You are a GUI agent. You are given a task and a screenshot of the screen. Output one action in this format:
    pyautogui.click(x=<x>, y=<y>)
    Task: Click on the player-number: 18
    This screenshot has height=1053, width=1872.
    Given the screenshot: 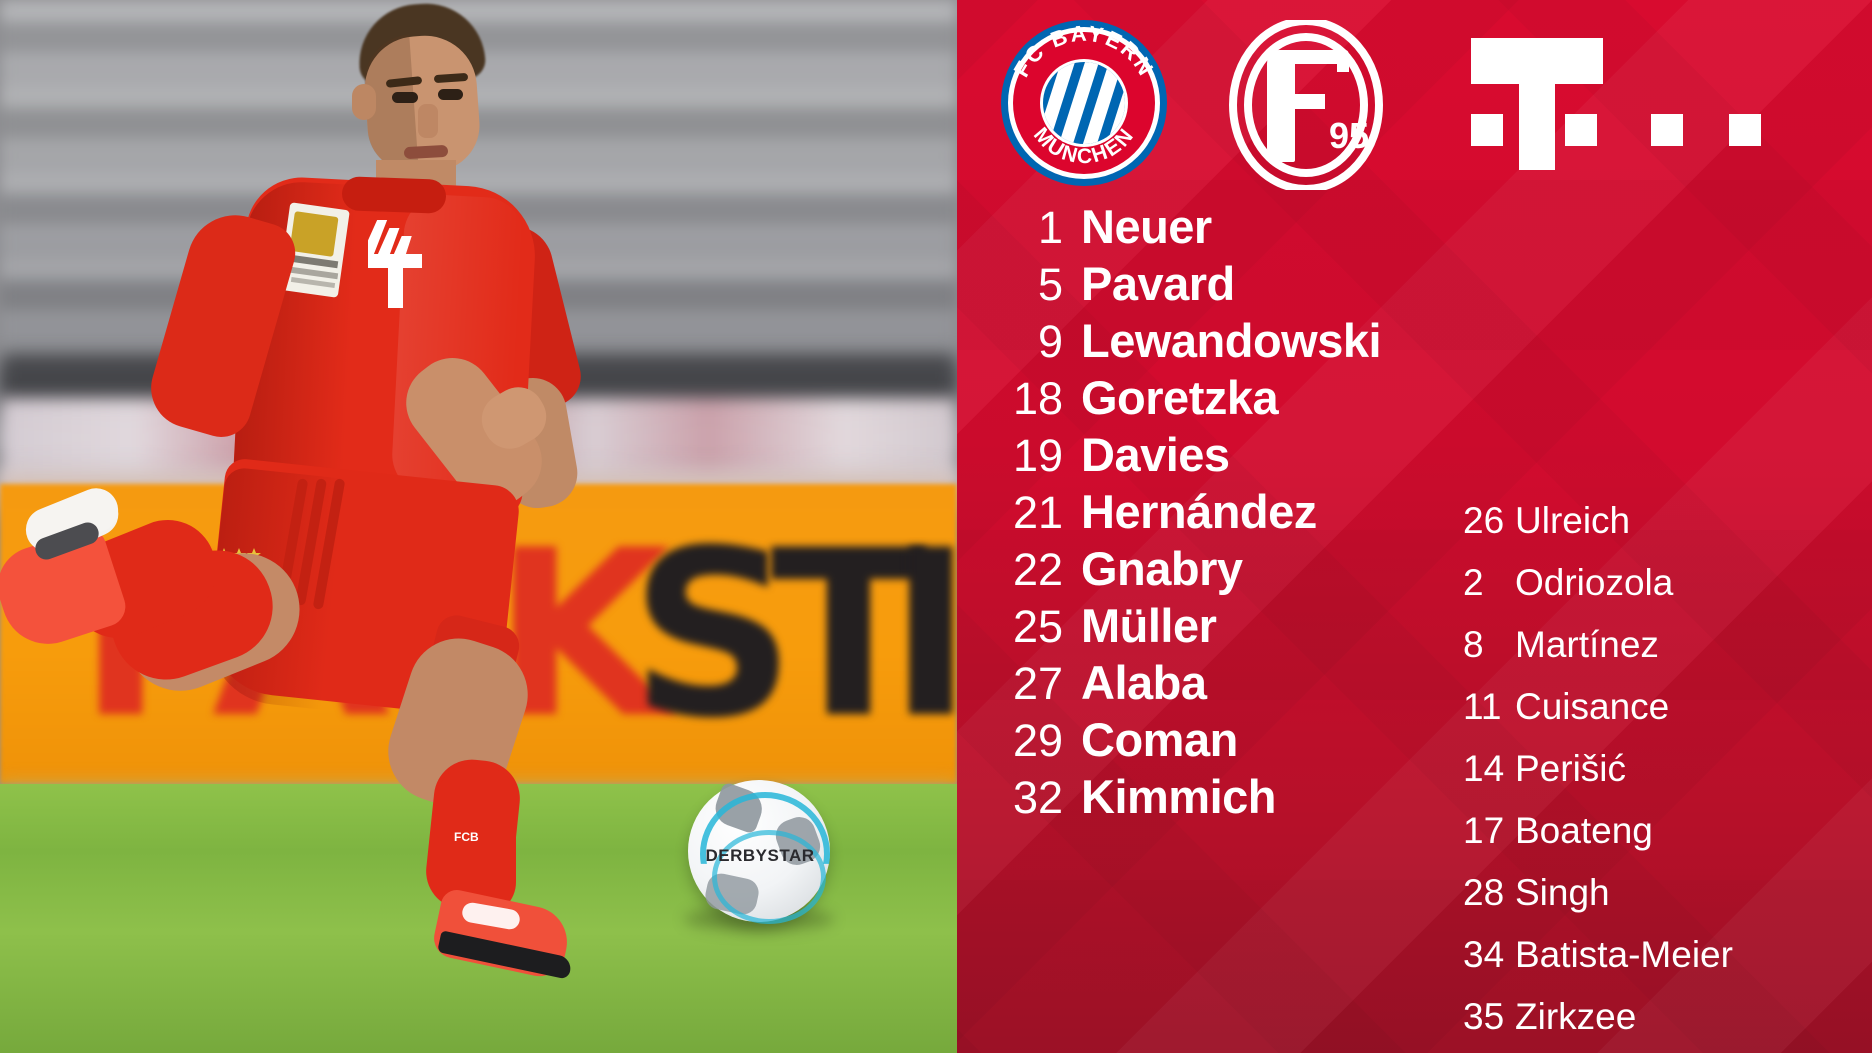 What is the action you would take?
    pyautogui.click(x=1037, y=398)
    